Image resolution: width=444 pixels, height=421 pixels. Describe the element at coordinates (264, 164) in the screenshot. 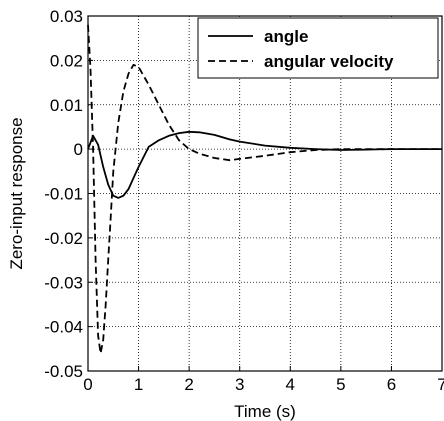

I see `series-line-angle` at that location.